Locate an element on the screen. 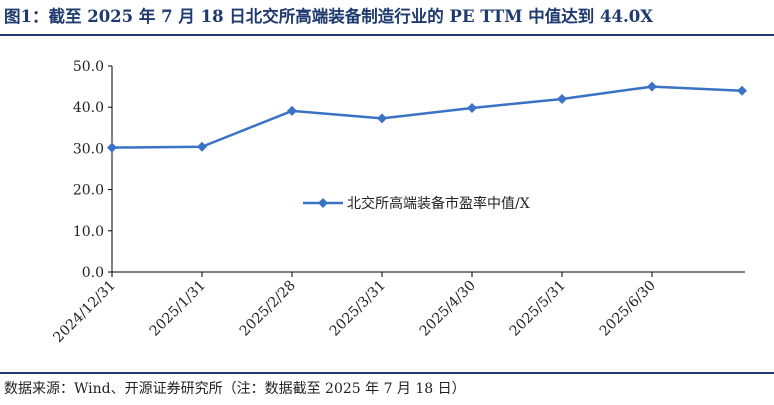  title-divider is located at coordinates (387, 35).